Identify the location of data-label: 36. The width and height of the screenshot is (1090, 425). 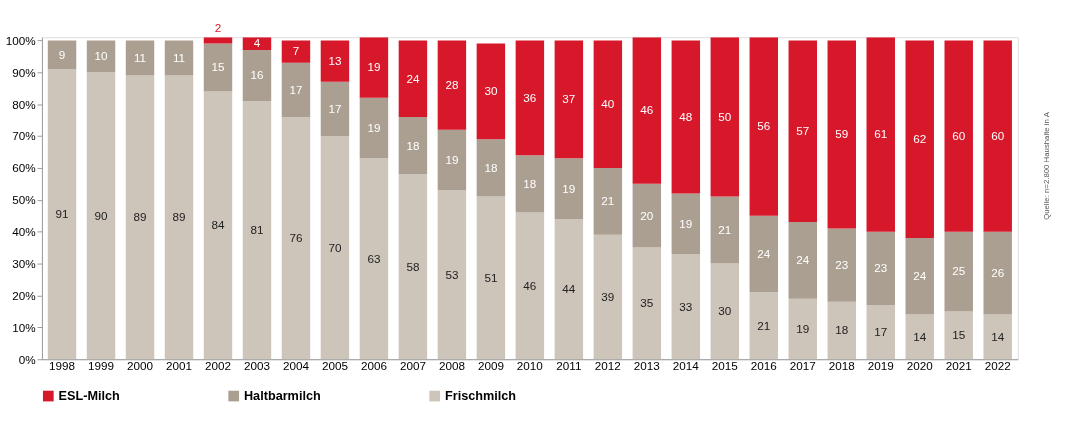
(530, 97).